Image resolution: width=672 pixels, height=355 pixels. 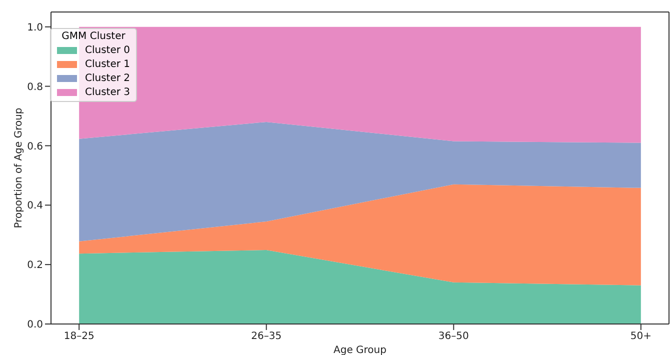 I want to click on legend-label: Cluster 0, so click(x=107, y=50).